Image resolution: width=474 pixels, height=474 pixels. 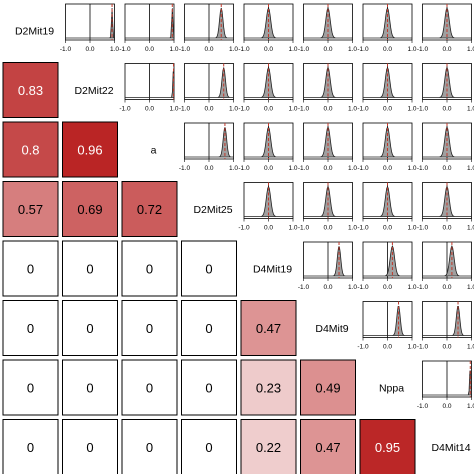 I want to click on corr-value-D4Mit14-D4Mit9: 0.47, so click(x=327, y=447).